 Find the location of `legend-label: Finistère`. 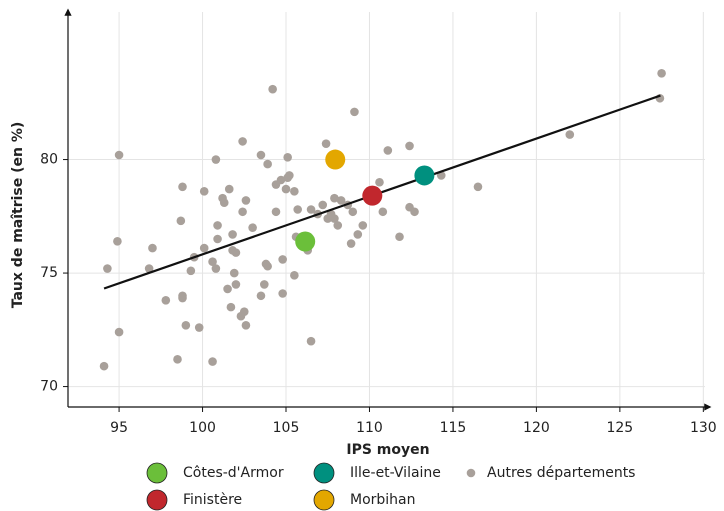

legend-label: Finistère is located at coordinates (212, 500).